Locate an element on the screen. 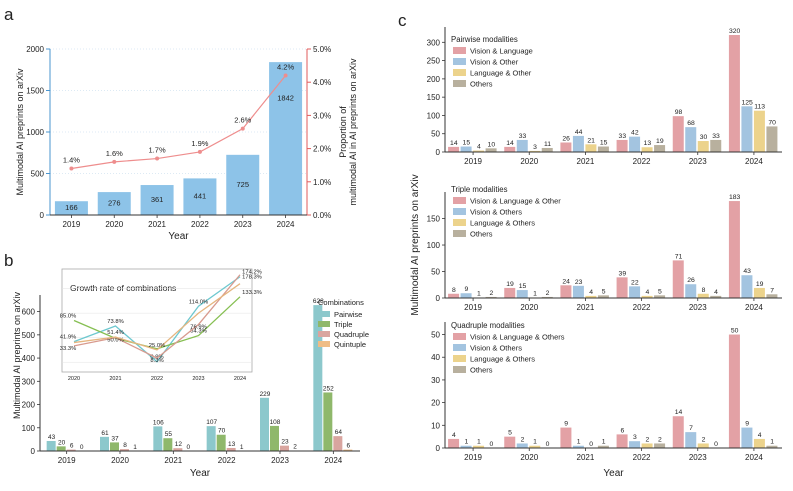 Image resolution: width=793 pixels, height=491 pixels. c-y-tick-label: 200 is located at coordinates (434, 79).